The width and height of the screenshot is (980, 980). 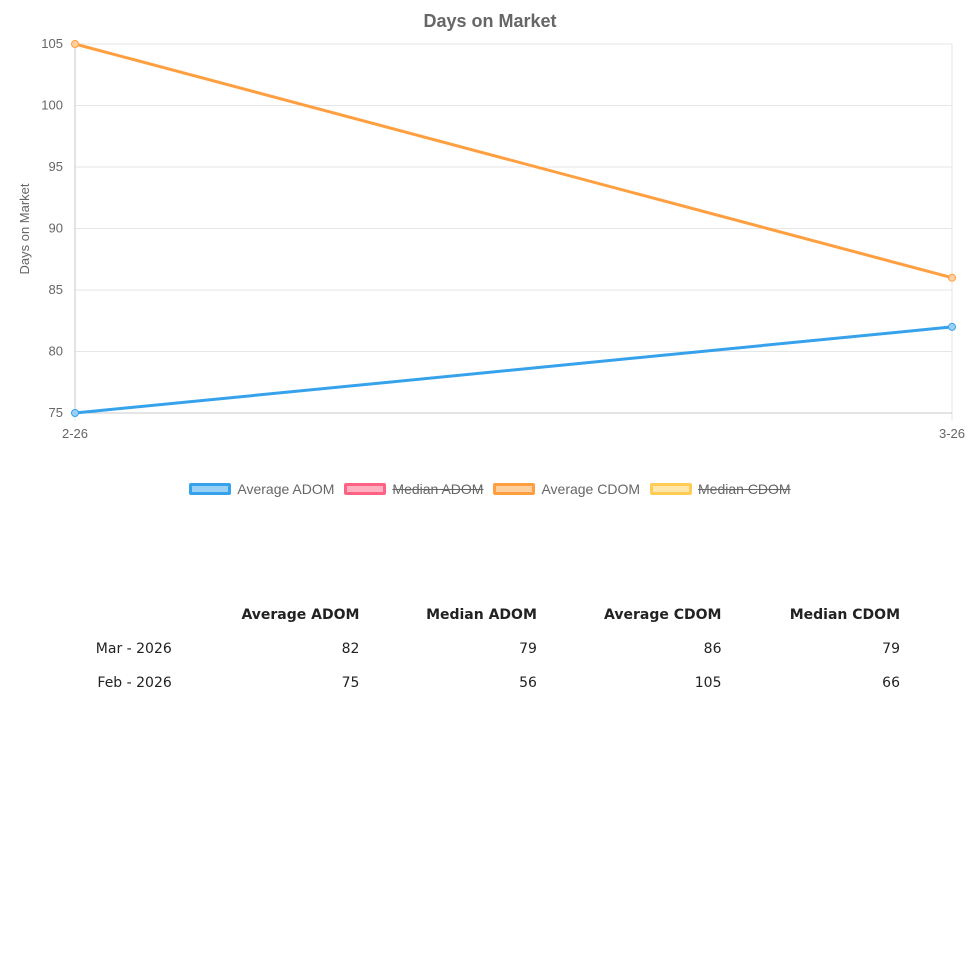 What do you see at coordinates (133, 649) in the screenshot?
I see `table-cell-period: Mar - 2026` at bounding box center [133, 649].